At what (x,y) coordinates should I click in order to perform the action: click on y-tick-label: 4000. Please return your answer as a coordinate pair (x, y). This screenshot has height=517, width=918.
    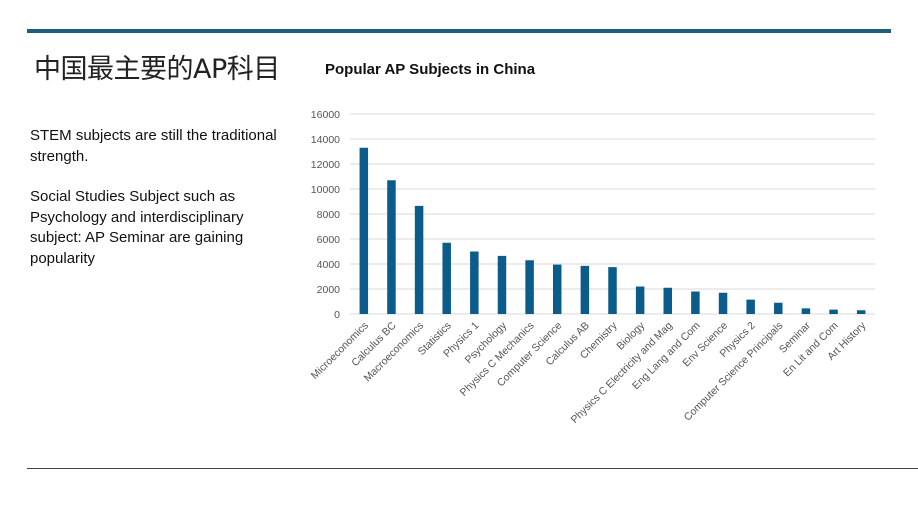
    Looking at the image, I should click on (329, 265).